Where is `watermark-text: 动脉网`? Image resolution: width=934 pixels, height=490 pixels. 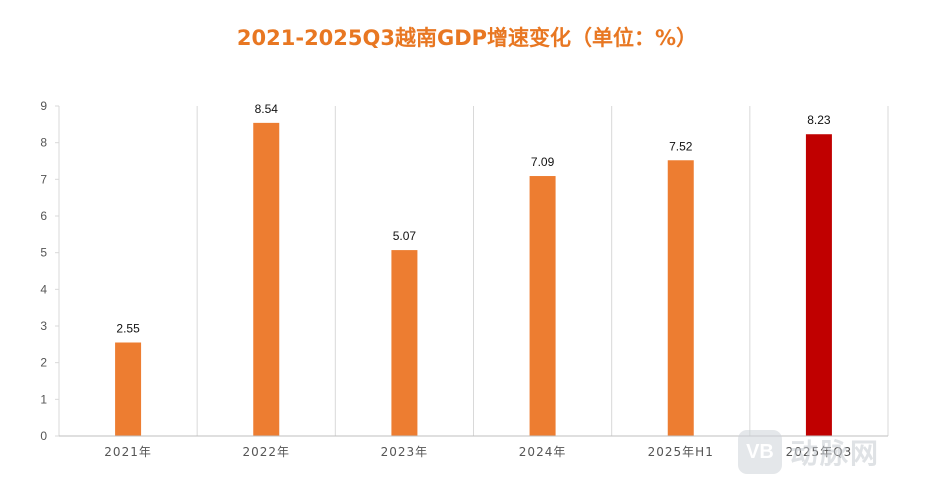 watermark-text: 动脉网 is located at coordinates (835, 453).